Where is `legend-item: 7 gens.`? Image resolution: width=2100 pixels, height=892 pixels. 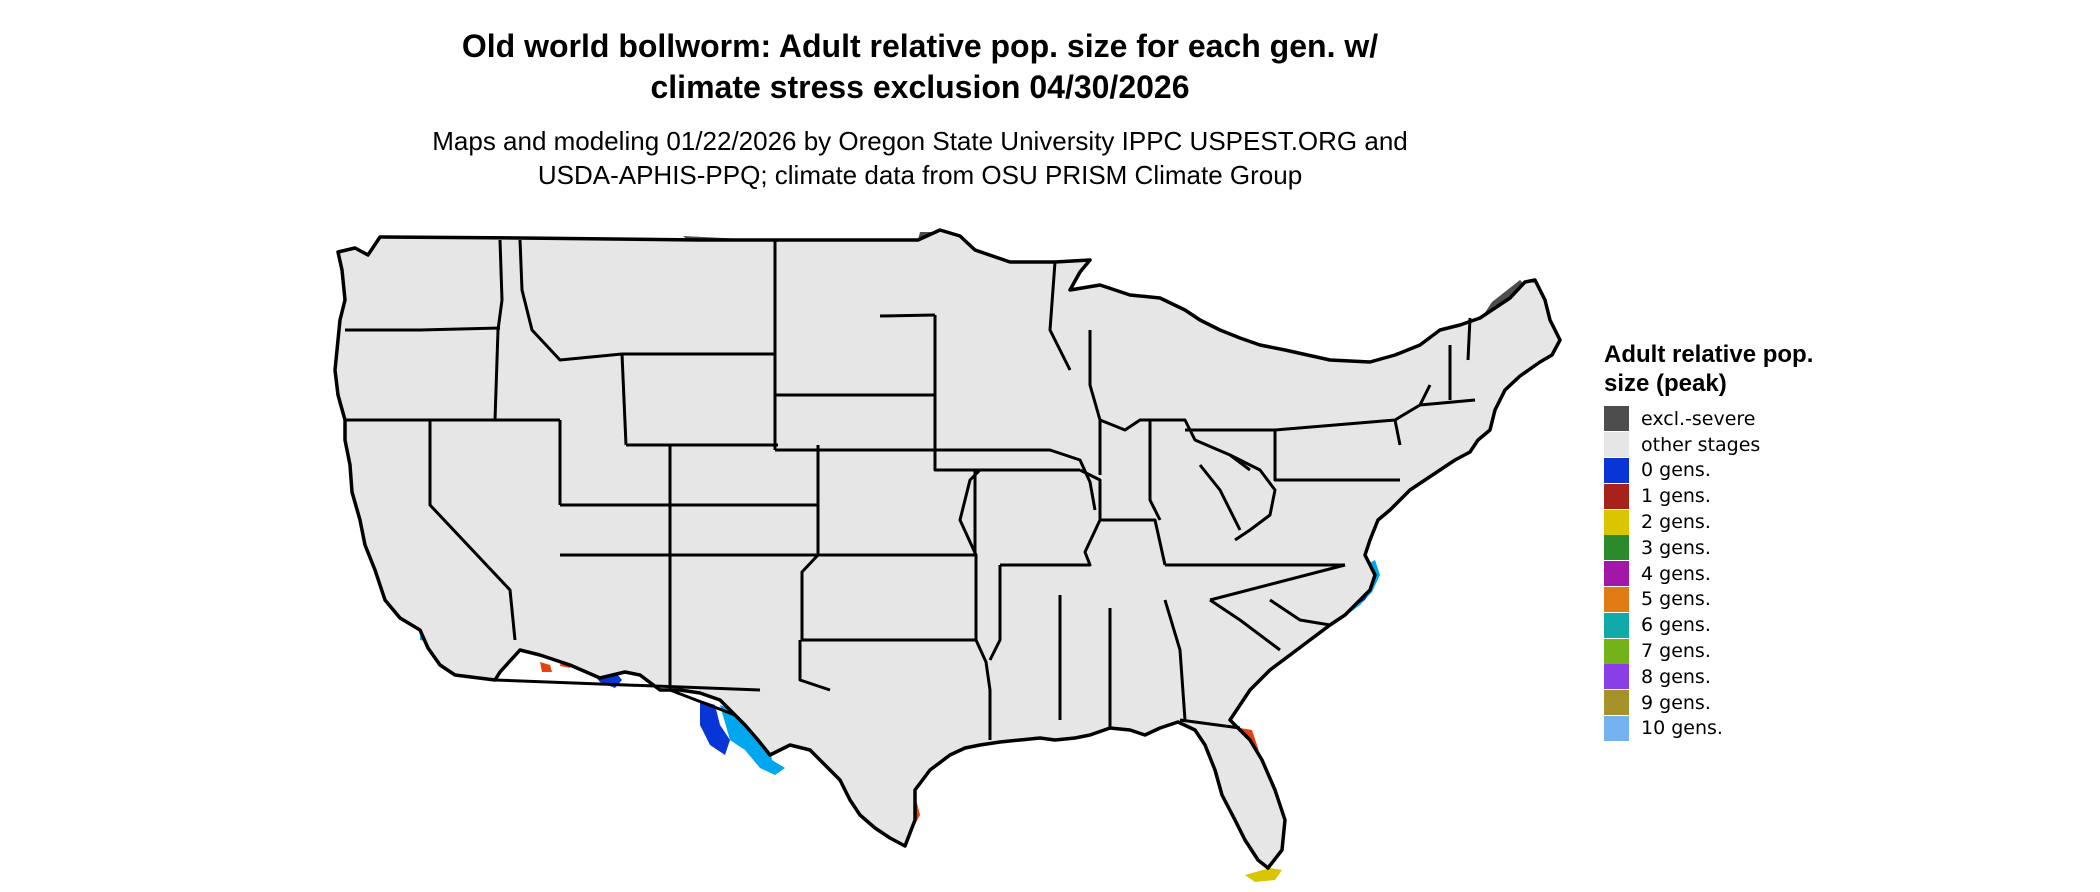 legend-item: 7 gens. is located at coordinates (1714, 651).